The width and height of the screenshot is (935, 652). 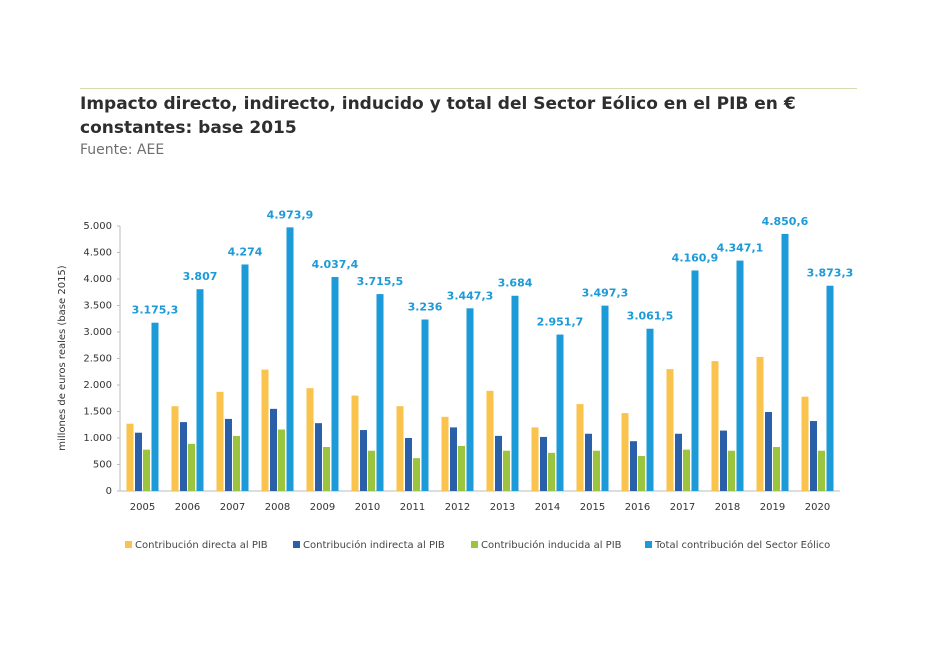 What do you see at coordinates (740, 248) in the screenshot?
I see `value-label: 4.347,1` at bounding box center [740, 248].